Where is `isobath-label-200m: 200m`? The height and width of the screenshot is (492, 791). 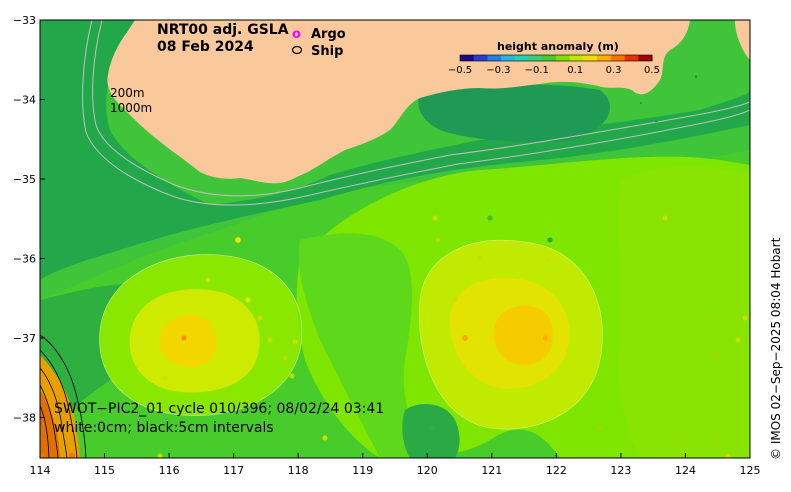
isobath-label-200m: 200m is located at coordinates (127, 93).